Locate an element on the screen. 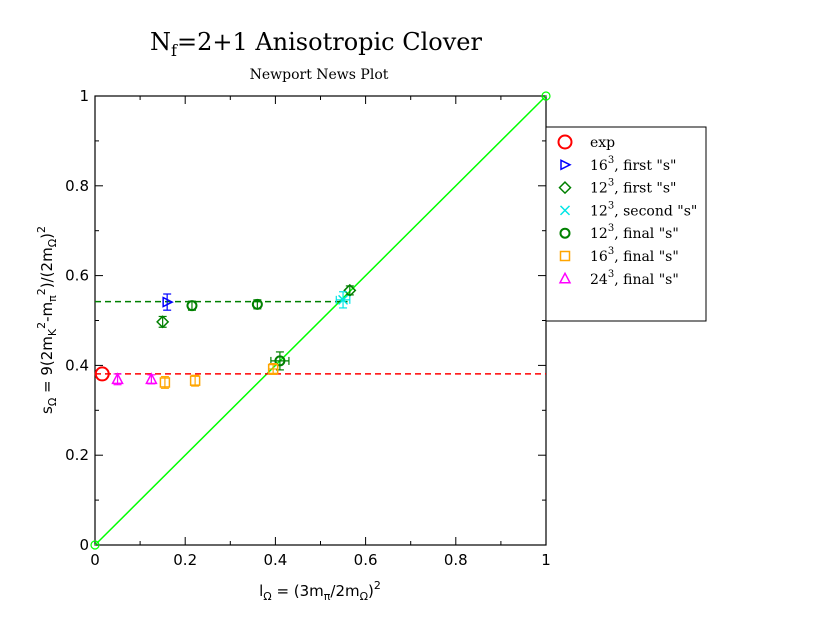 Image resolution: width=830 pixels, height=642 pixels. y-tick-label: 1 is located at coordinates (84, 96).